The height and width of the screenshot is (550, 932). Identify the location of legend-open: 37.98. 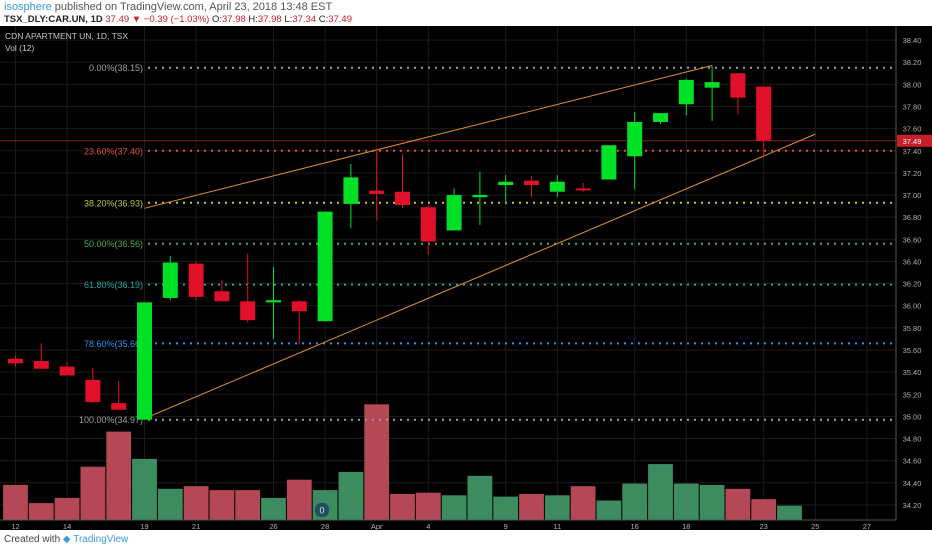
(234, 19).